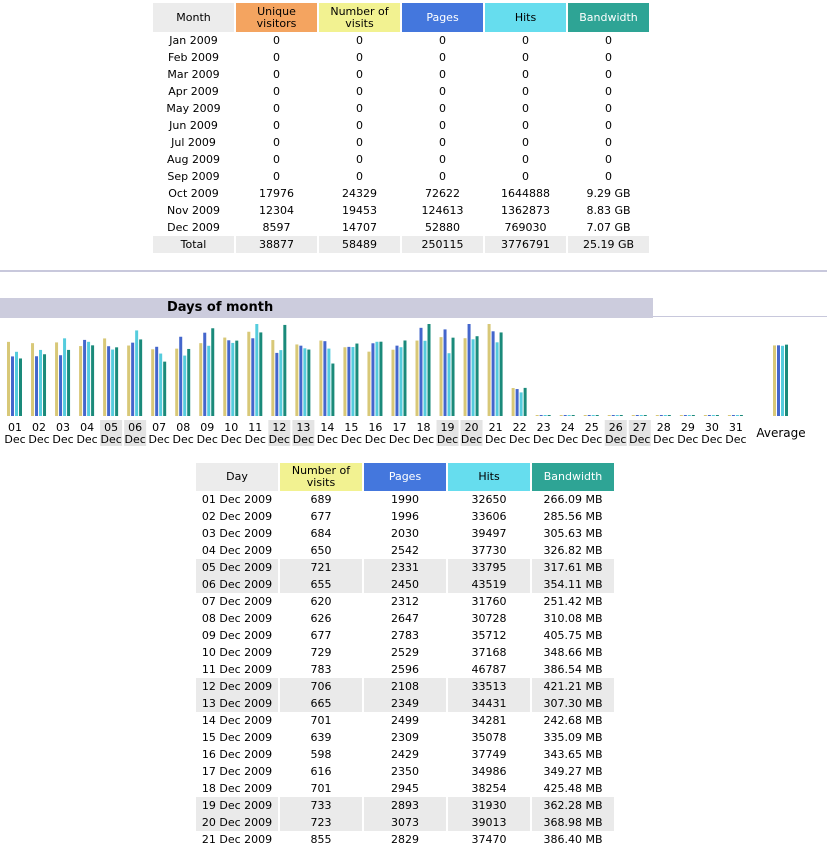  What do you see at coordinates (442, 244) in the screenshot?
I see `value-cell: 250115` at bounding box center [442, 244].